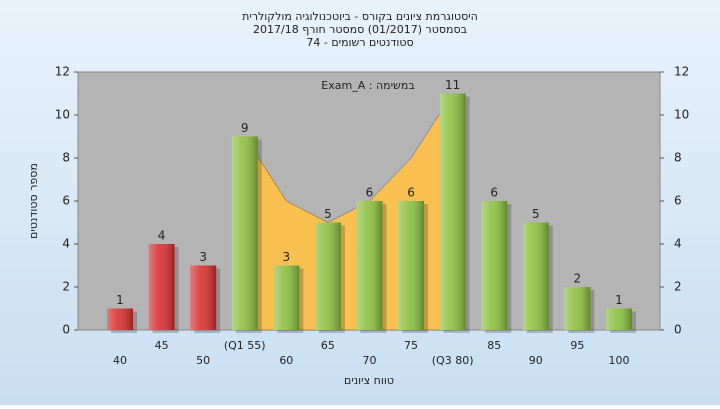 Image resolution: width=720 pixels, height=409 pixels. What do you see at coordinates (369, 360) in the screenshot?
I see `x-tick-label: 70` at bounding box center [369, 360].